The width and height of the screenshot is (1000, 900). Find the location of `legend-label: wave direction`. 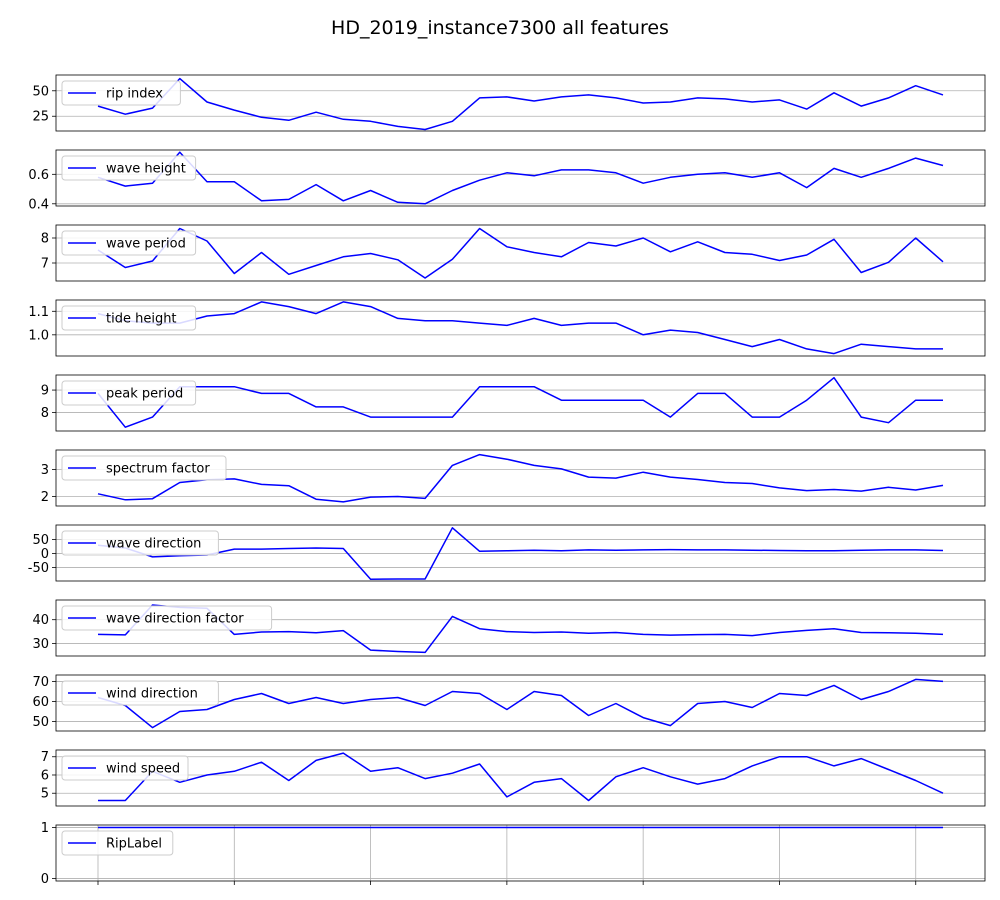

legend-label: wave direction is located at coordinates (153, 544).